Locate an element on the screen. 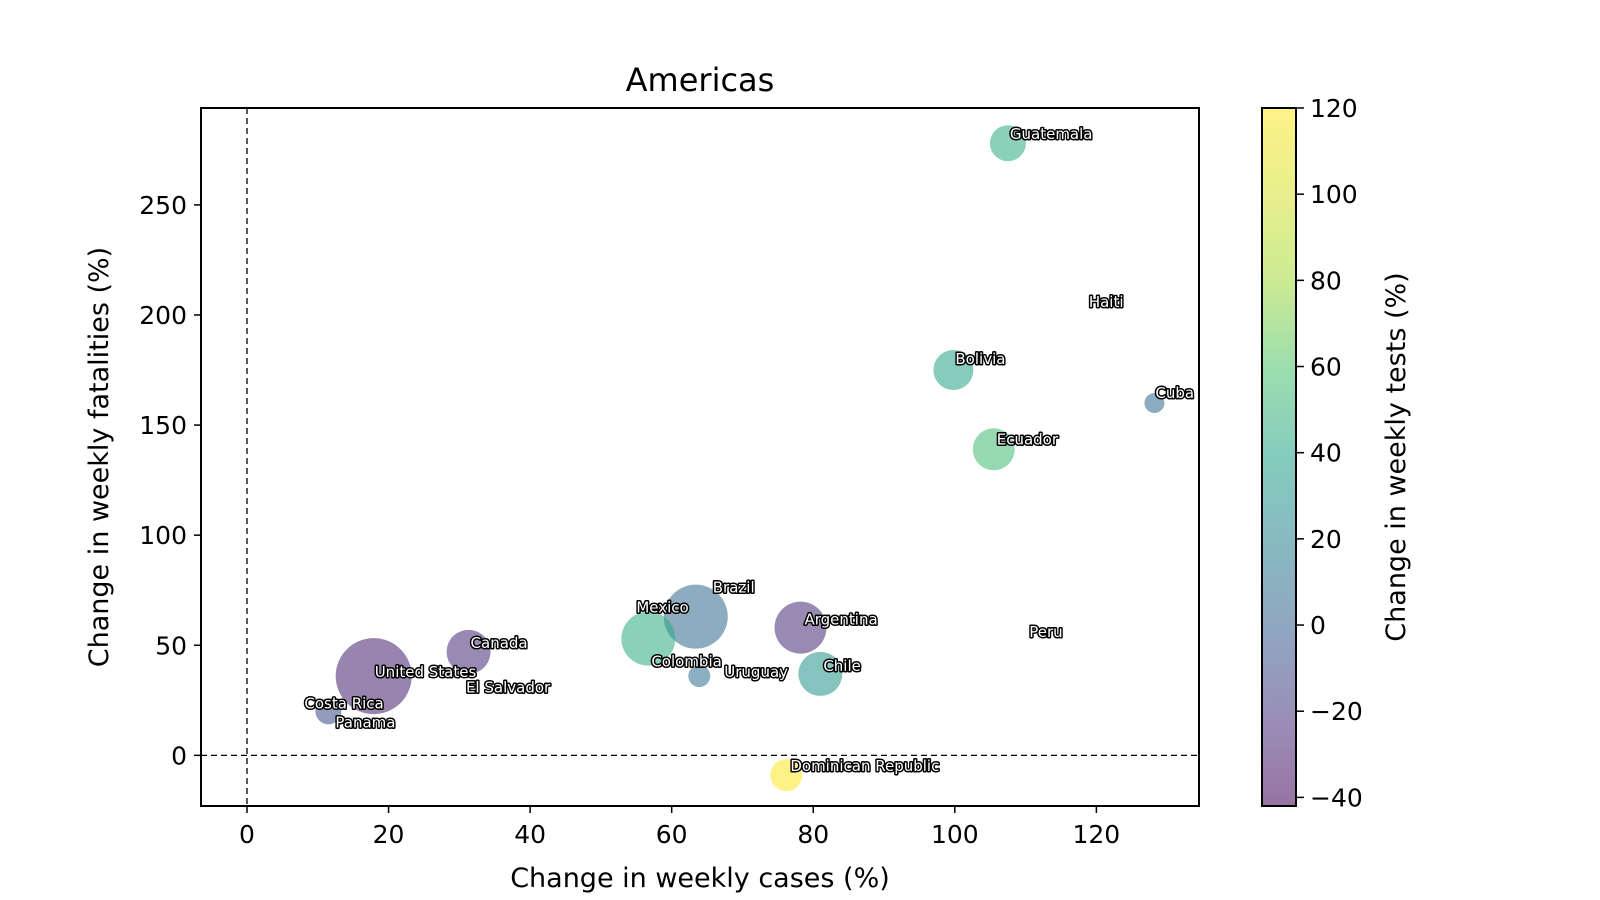 The image size is (1600, 900). x-tick-label: 0 is located at coordinates (247, 834).